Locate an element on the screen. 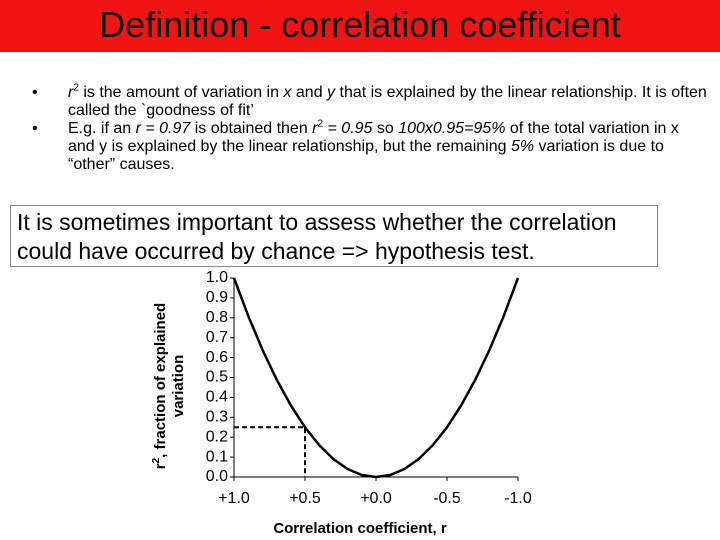 Image resolution: width=720 pixels, height=540 pixels. x-tick-label: +0.0 is located at coordinates (376, 498).